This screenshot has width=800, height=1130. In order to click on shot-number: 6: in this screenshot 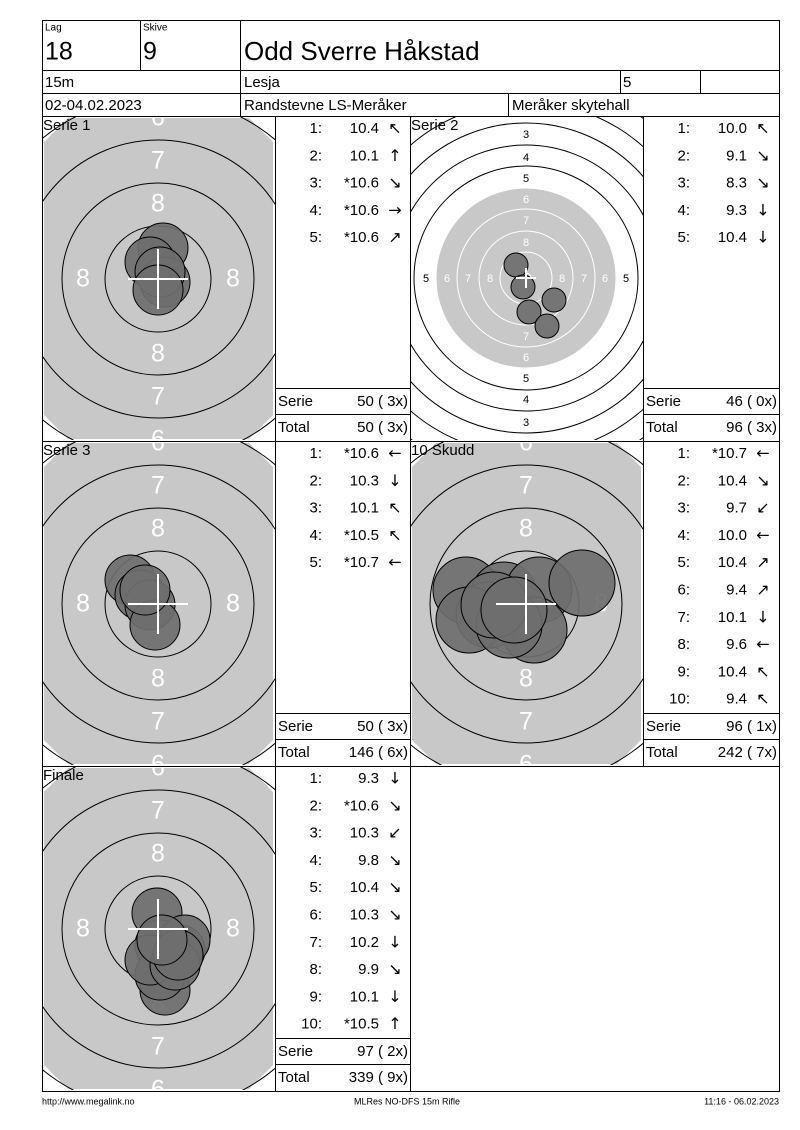, I will do `click(683, 589)`.